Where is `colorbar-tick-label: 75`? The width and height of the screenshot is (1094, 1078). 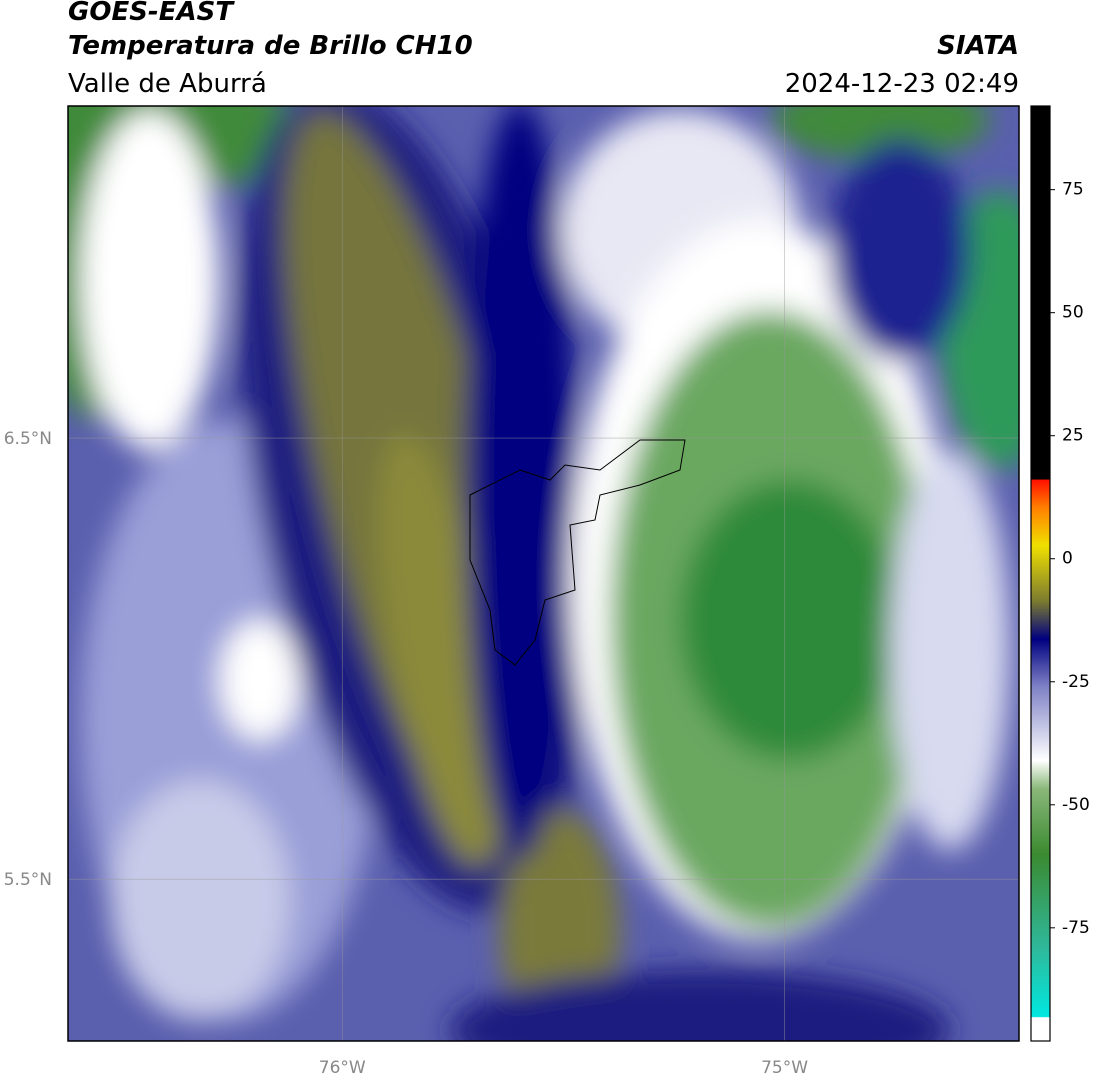
colorbar-tick-label: 75 is located at coordinates (1073, 190).